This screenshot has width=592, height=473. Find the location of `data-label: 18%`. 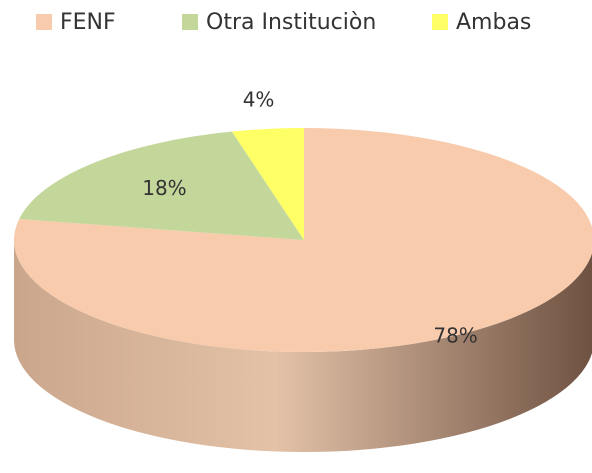

data-label: 18% is located at coordinates (164, 188).